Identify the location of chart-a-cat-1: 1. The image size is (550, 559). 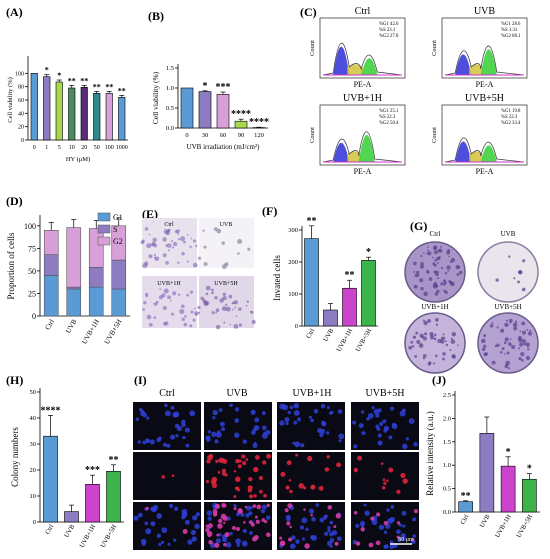
(46, 148).